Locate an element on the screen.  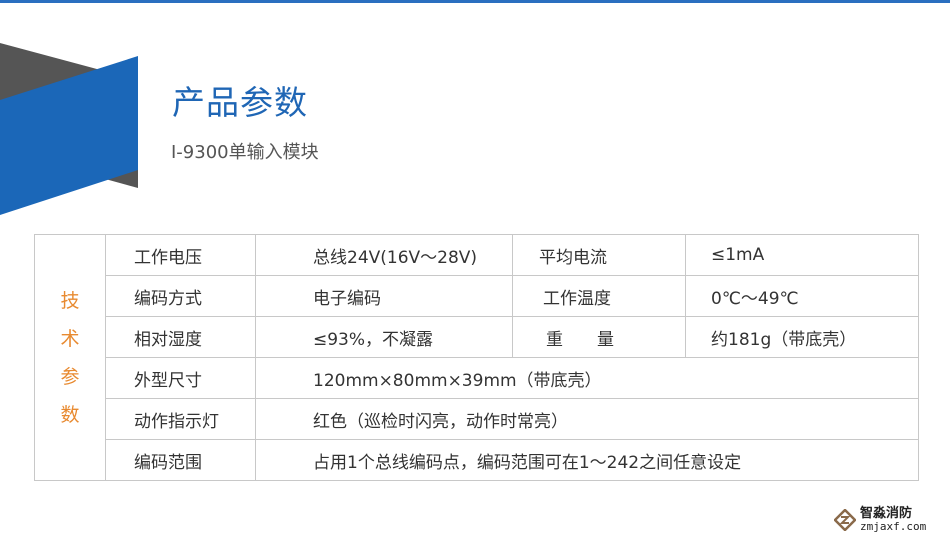
cell-value: 120mm×80mm×39mm（带底壳） is located at coordinates (587, 378).